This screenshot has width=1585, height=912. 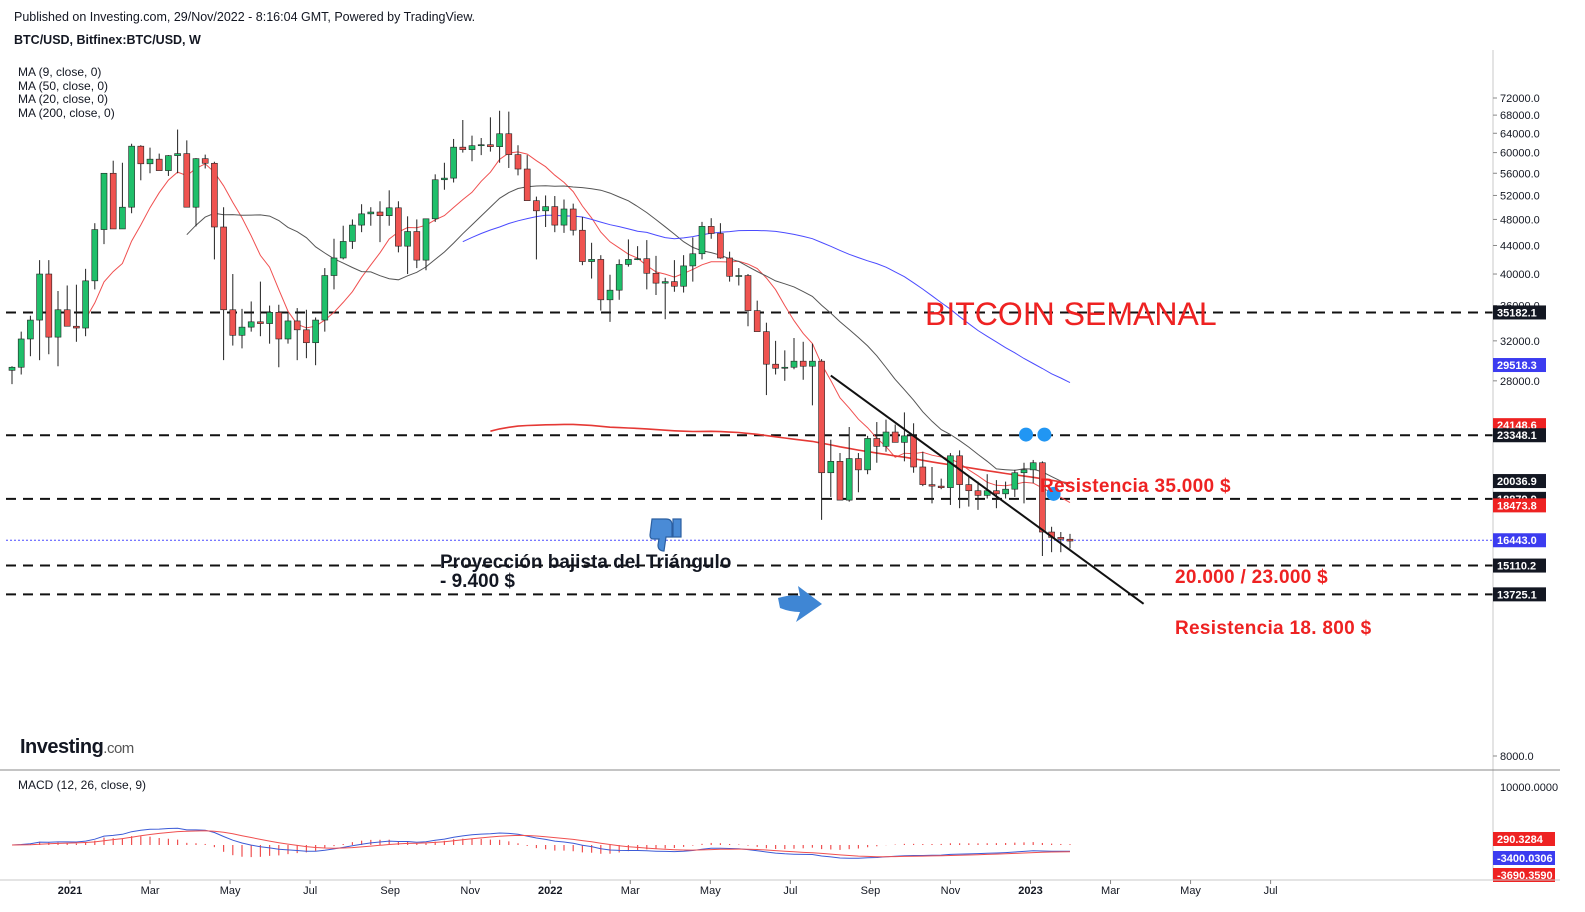 What do you see at coordinates (70, 891) in the screenshot?
I see `time-tick-label: 2021` at bounding box center [70, 891].